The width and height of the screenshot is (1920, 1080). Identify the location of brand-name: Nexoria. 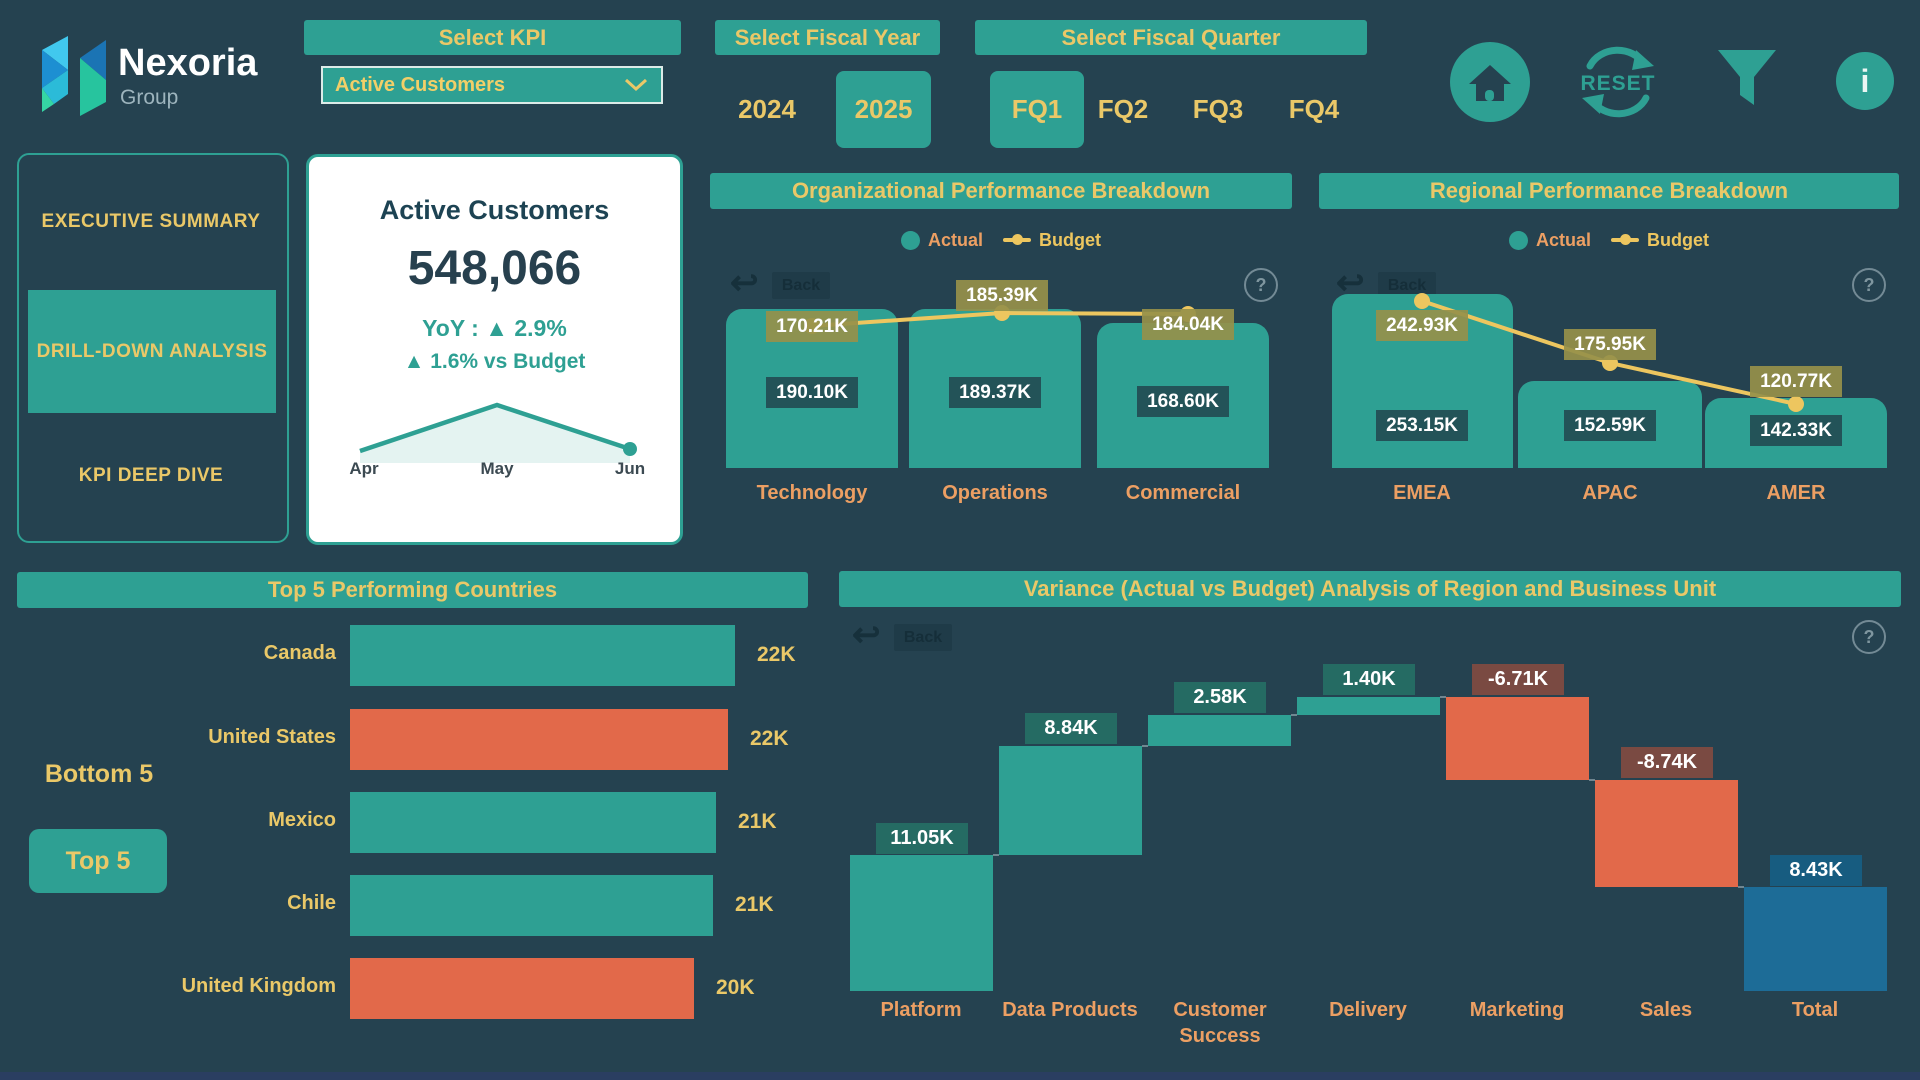
(188, 63).